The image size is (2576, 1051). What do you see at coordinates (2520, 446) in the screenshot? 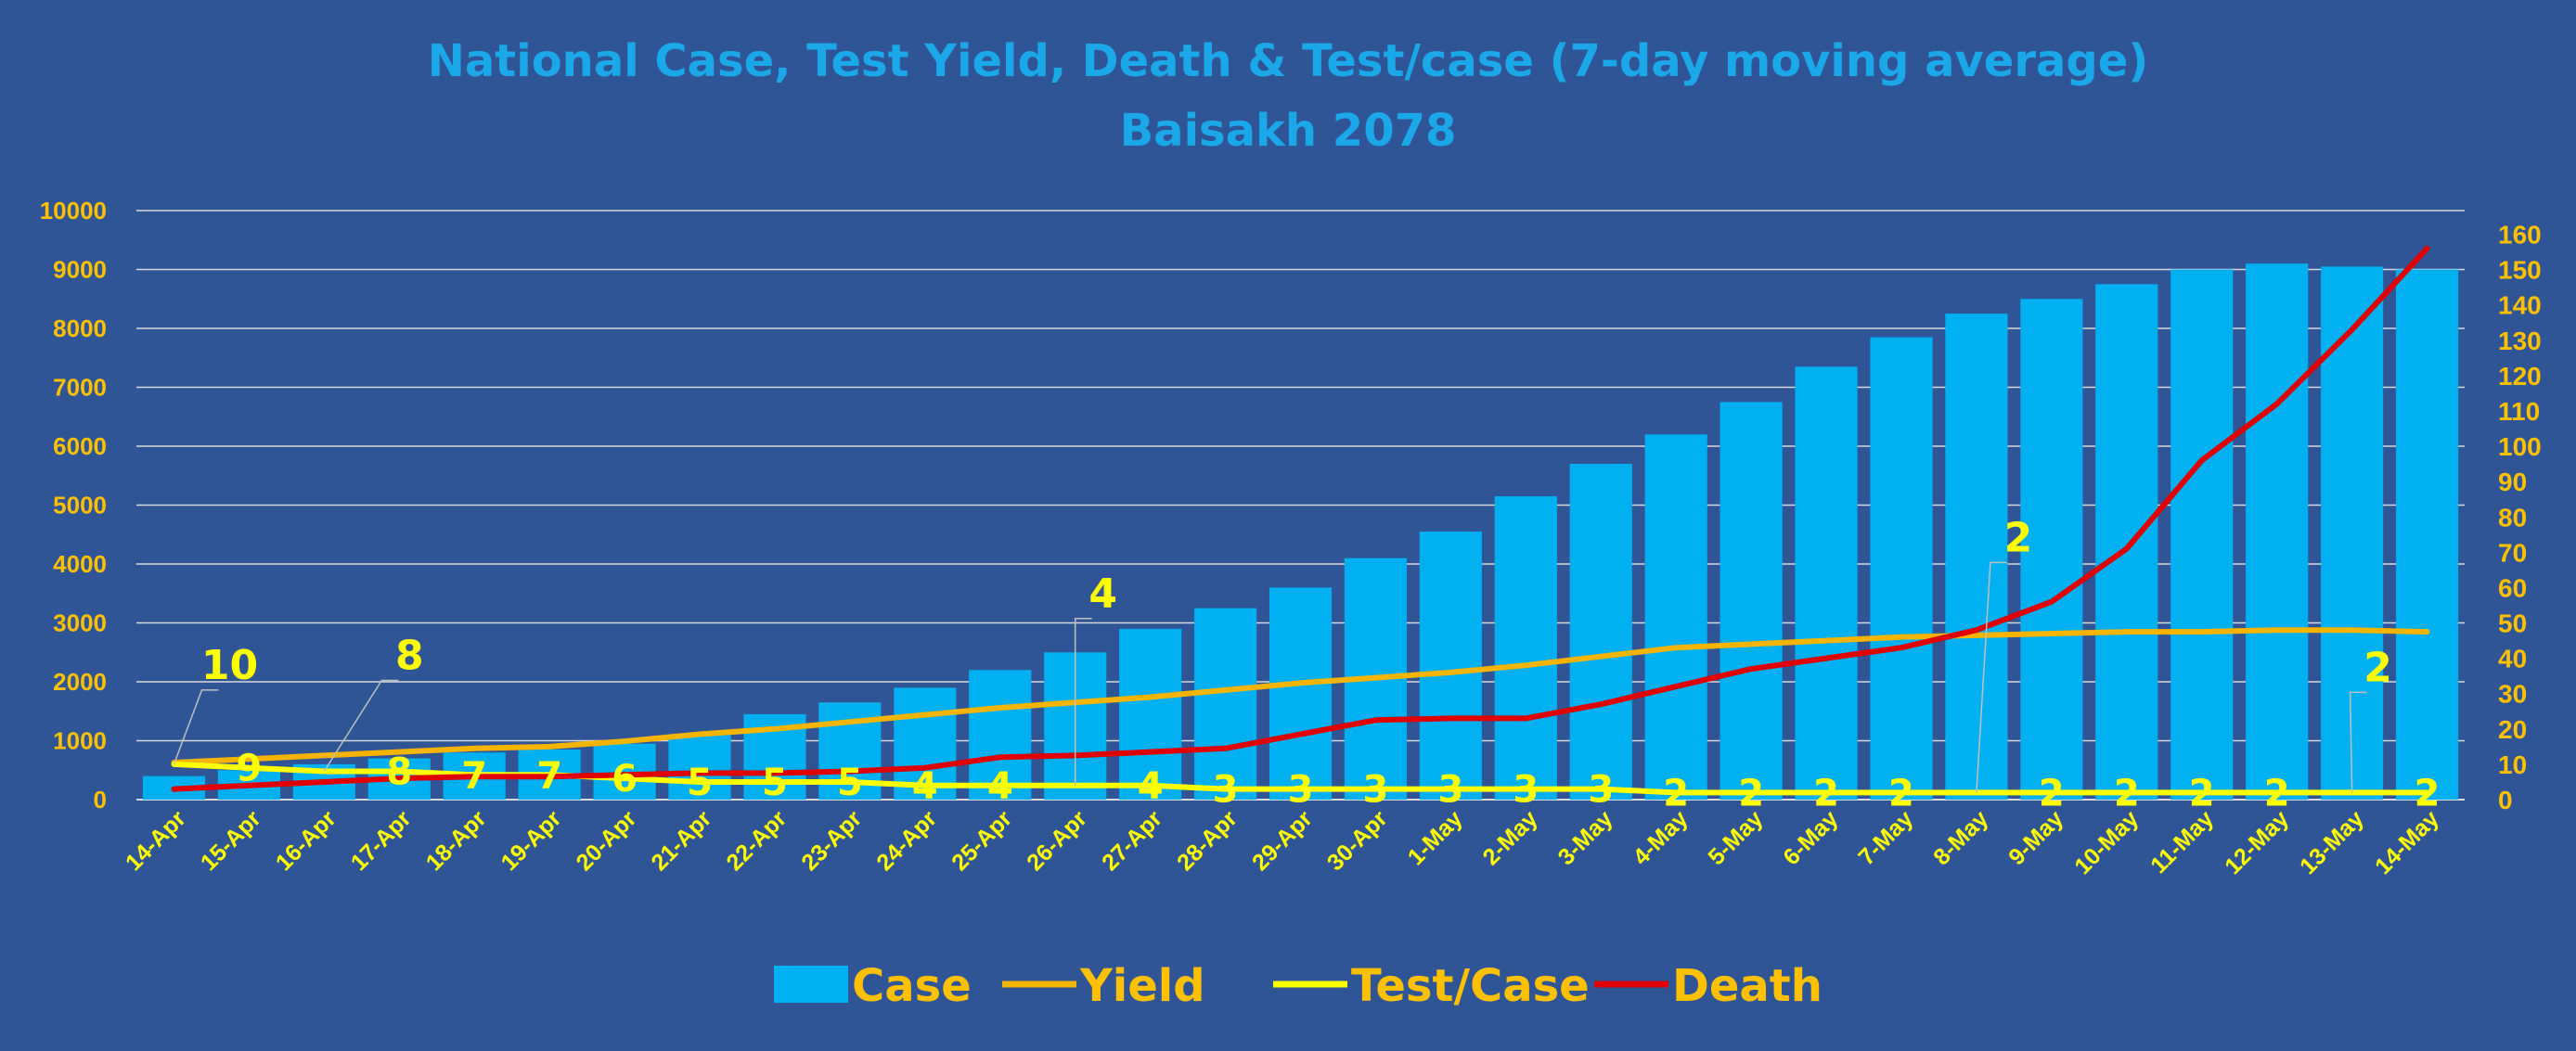
I see `y-right-tick-label: 100` at bounding box center [2520, 446].